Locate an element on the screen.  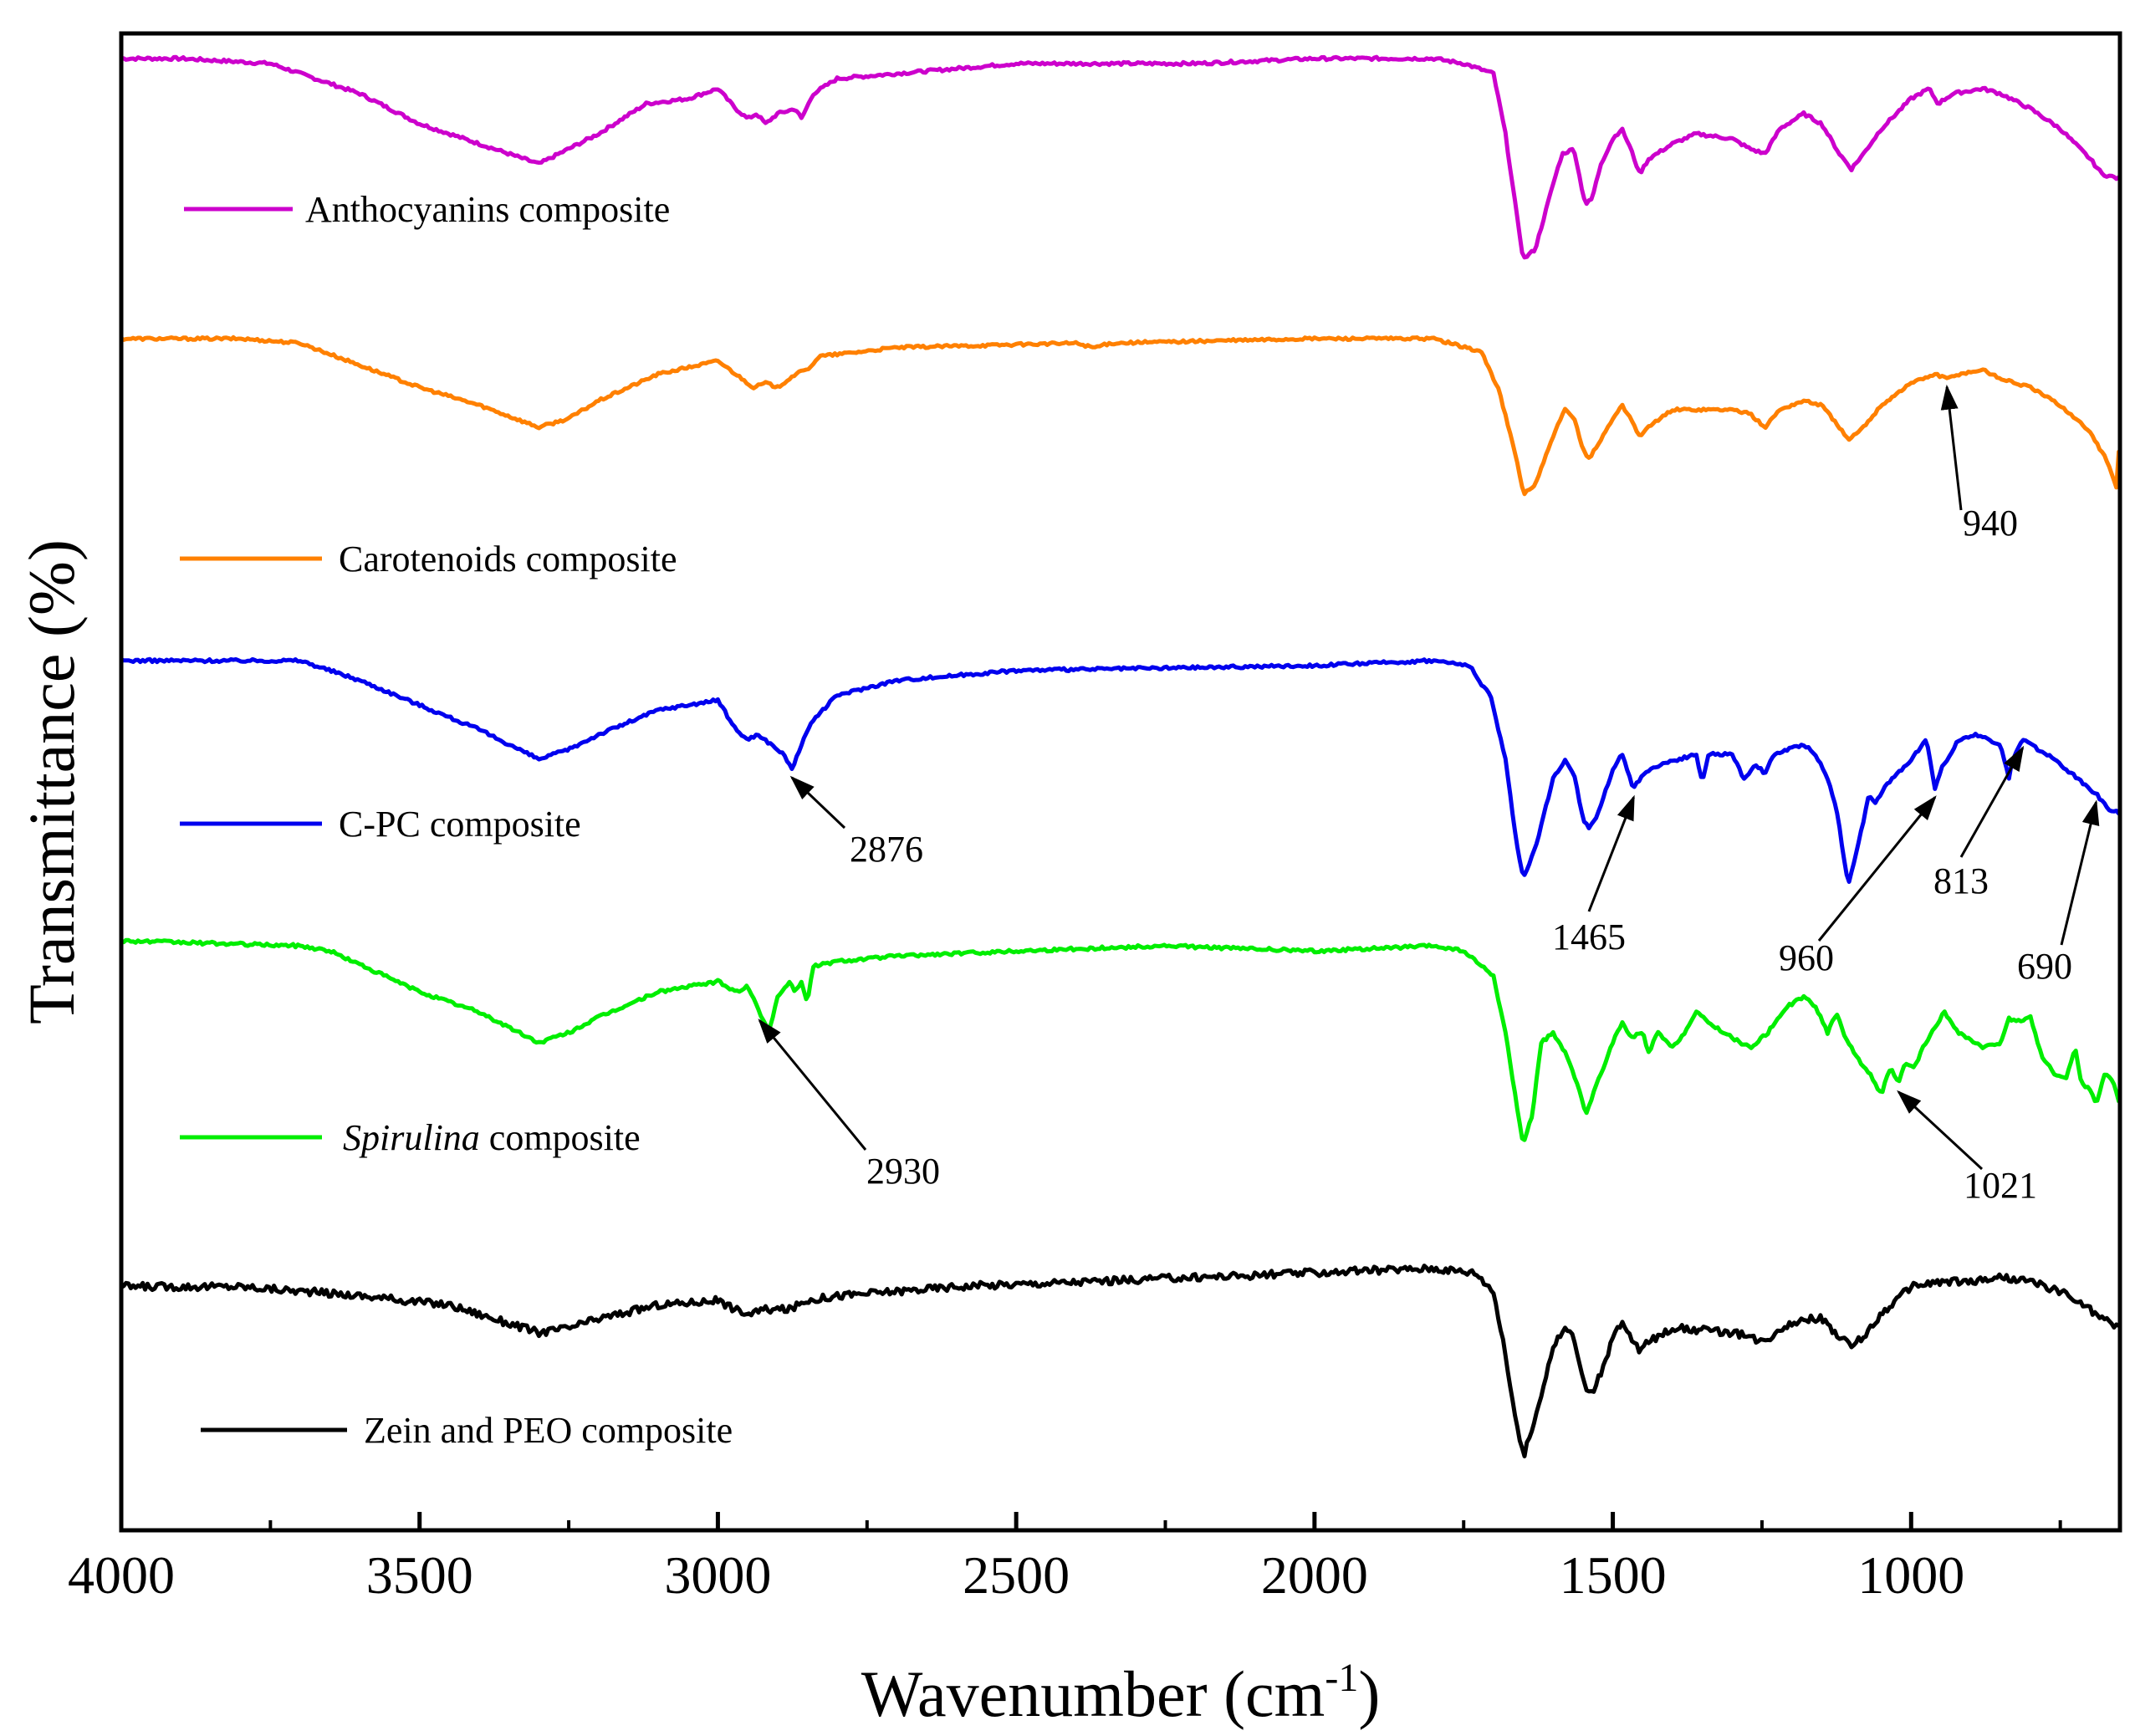
x-axis: 4000 3500 3000 2500 2000 1500 1000 is located at coordinates (1065, 1558).